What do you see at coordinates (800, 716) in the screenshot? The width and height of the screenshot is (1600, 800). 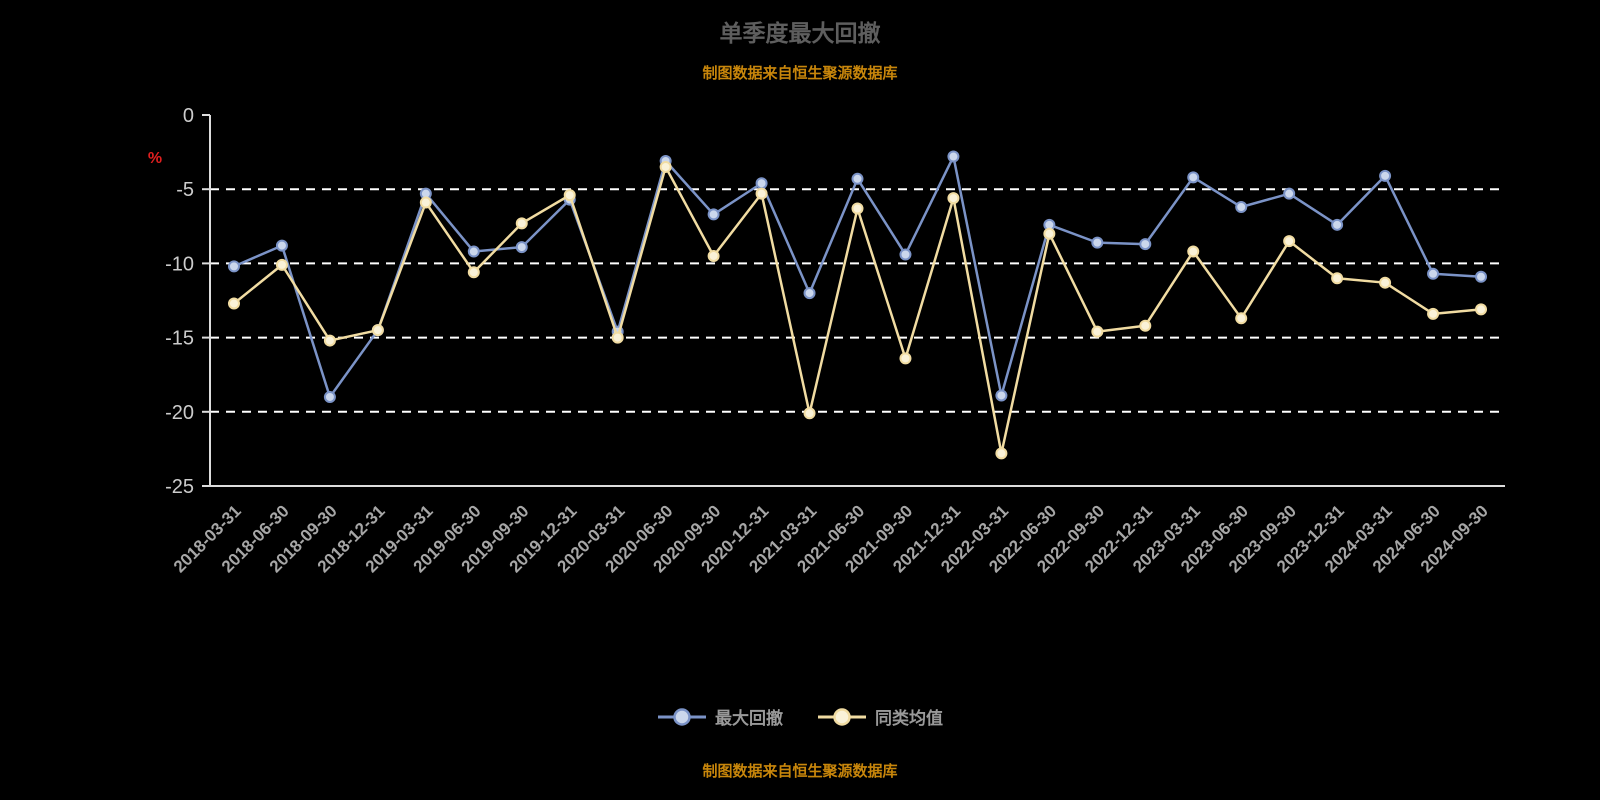 I see `legend: 最大回撤 同类均值` at bounding box center [800, 716].